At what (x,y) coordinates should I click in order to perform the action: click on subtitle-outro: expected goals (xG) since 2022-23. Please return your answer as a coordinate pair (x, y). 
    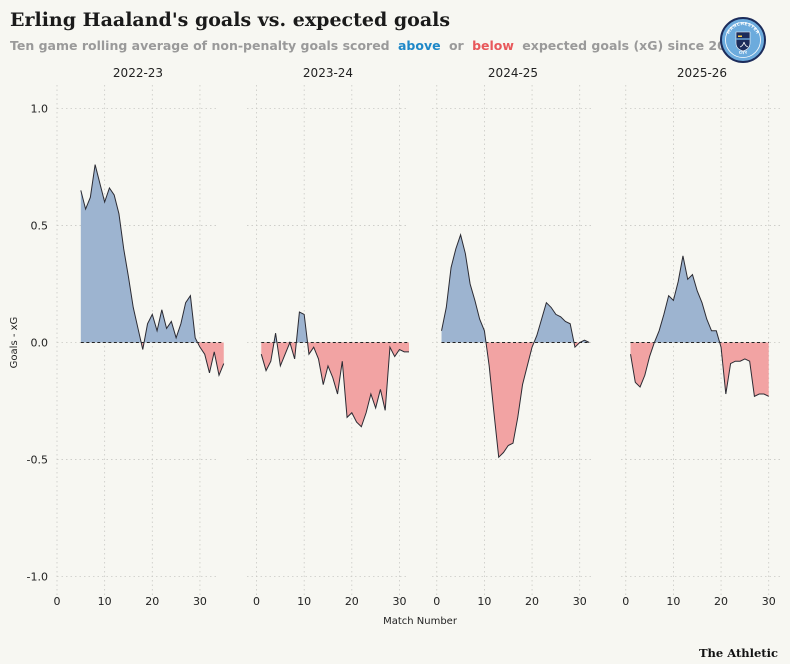
    Looking at the image, I should click on (644, 45).